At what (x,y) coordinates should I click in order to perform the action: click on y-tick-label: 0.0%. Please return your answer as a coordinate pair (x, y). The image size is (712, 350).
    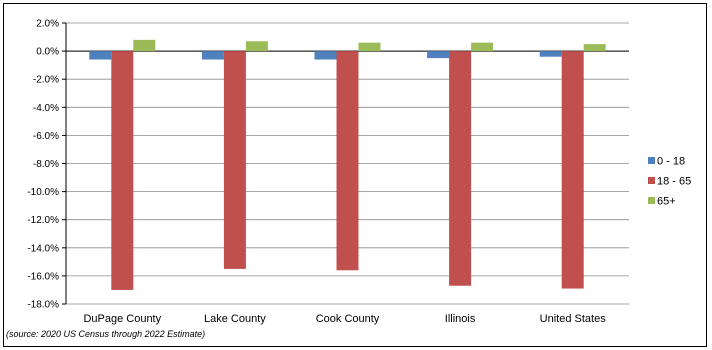
    Looking at the image, I should click on (47, 52).